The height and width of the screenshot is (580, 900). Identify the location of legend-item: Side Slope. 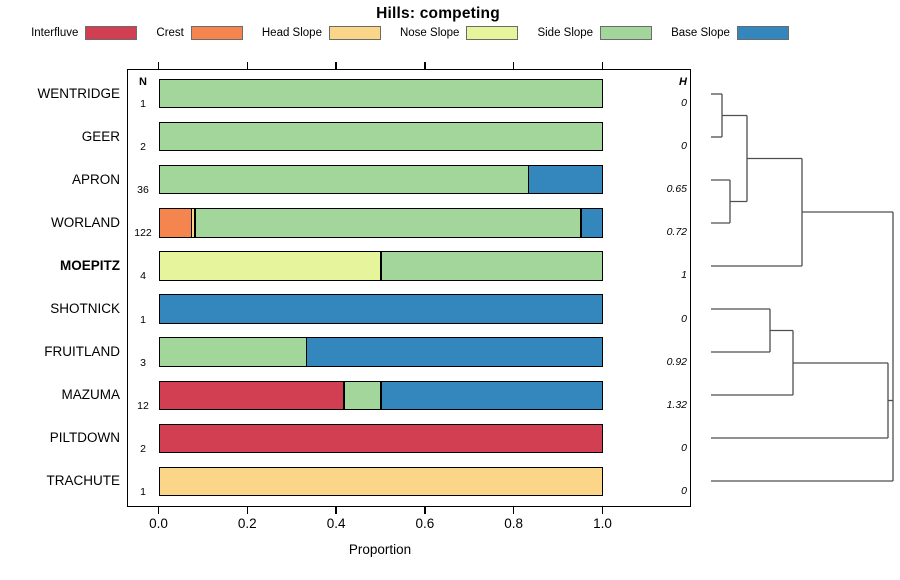
(595, 33).